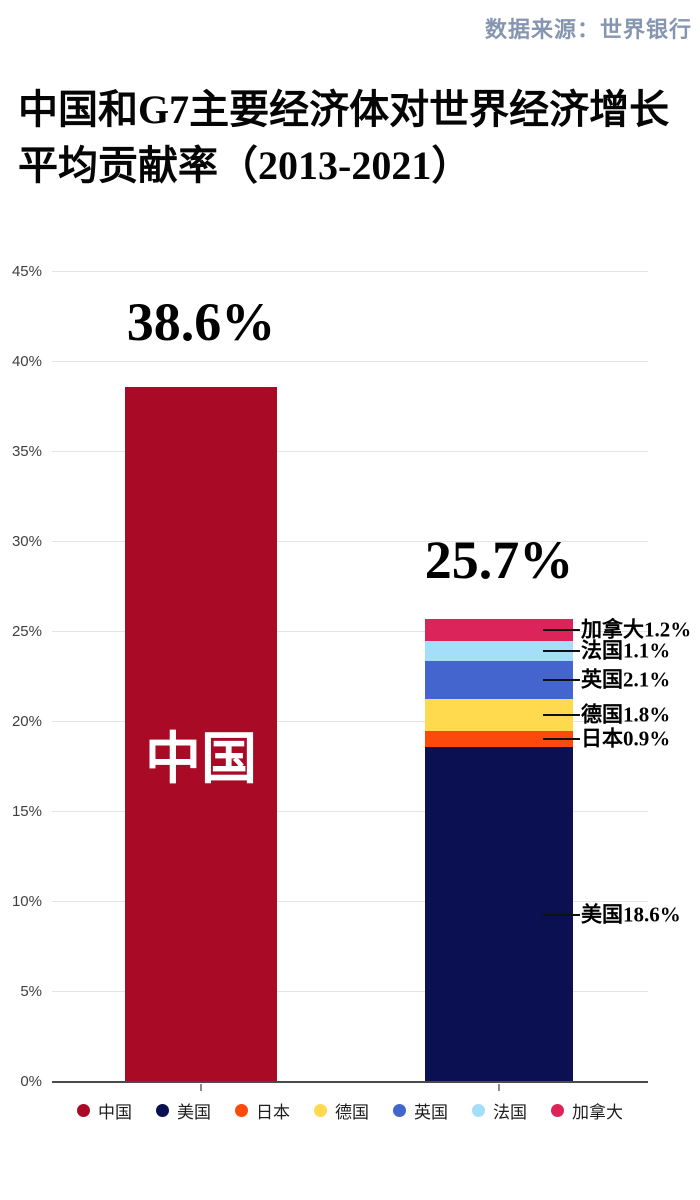 The image size is (700, 1200). I want to click on y-axis-tick-label: 0%, so click(31, 1081).